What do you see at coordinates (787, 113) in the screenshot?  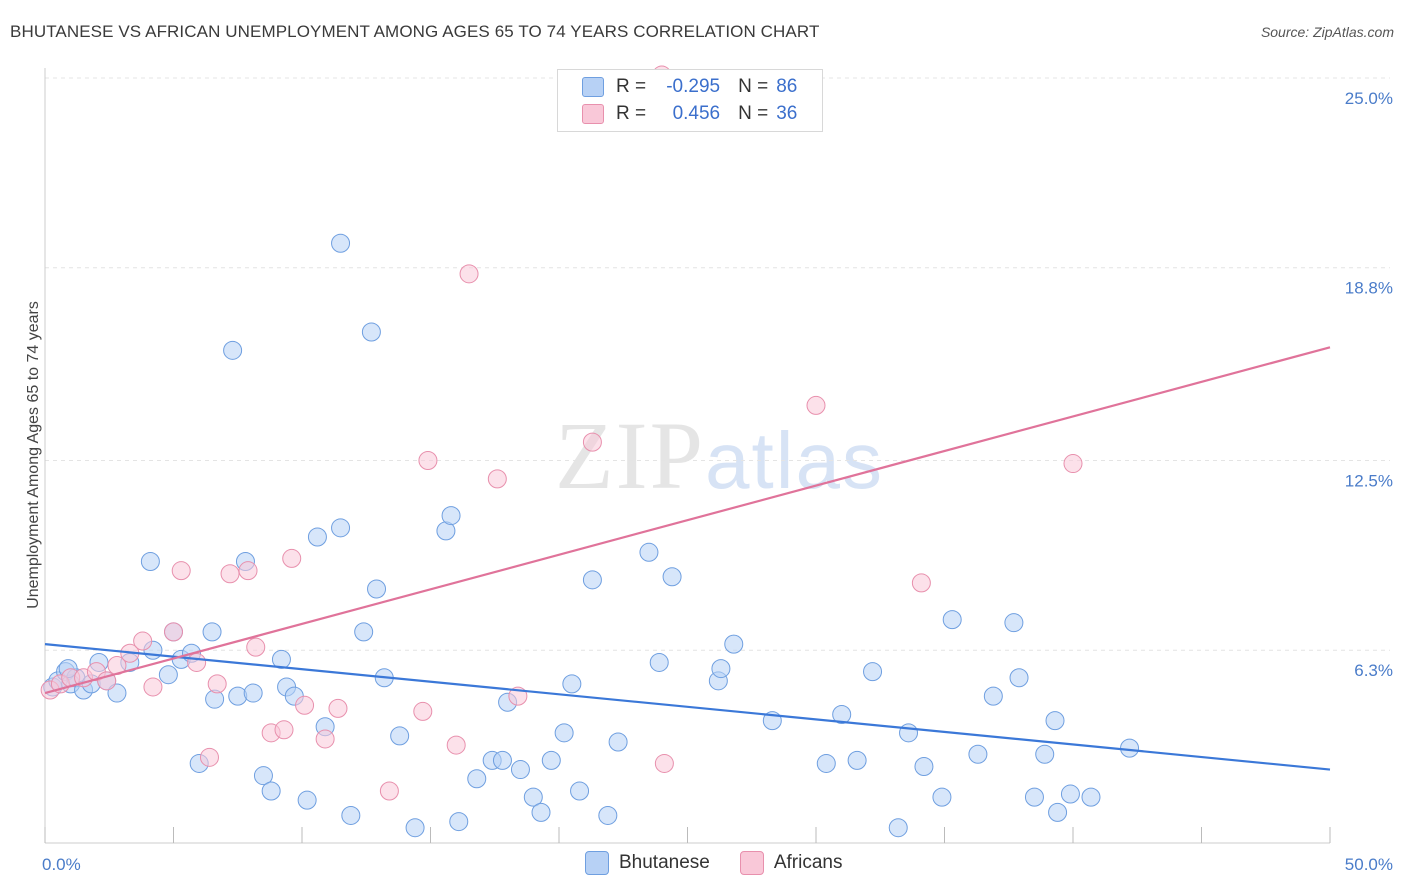 I see `legend-n-value: 36` at bounding box center [787, 113].